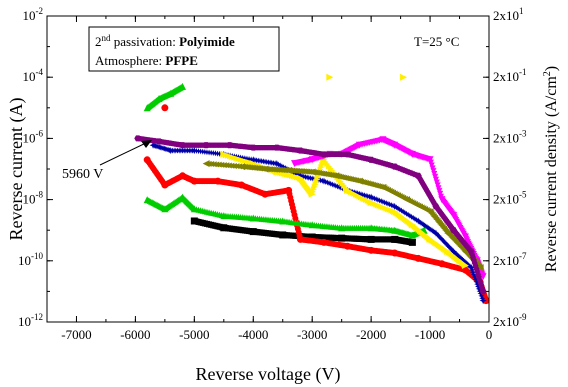  What do you see at coordinates (146, 60) in the screenshot?
I see `legend-line-atmosphere: Atmosphere: PFPE` at bounding box center [146, 60].